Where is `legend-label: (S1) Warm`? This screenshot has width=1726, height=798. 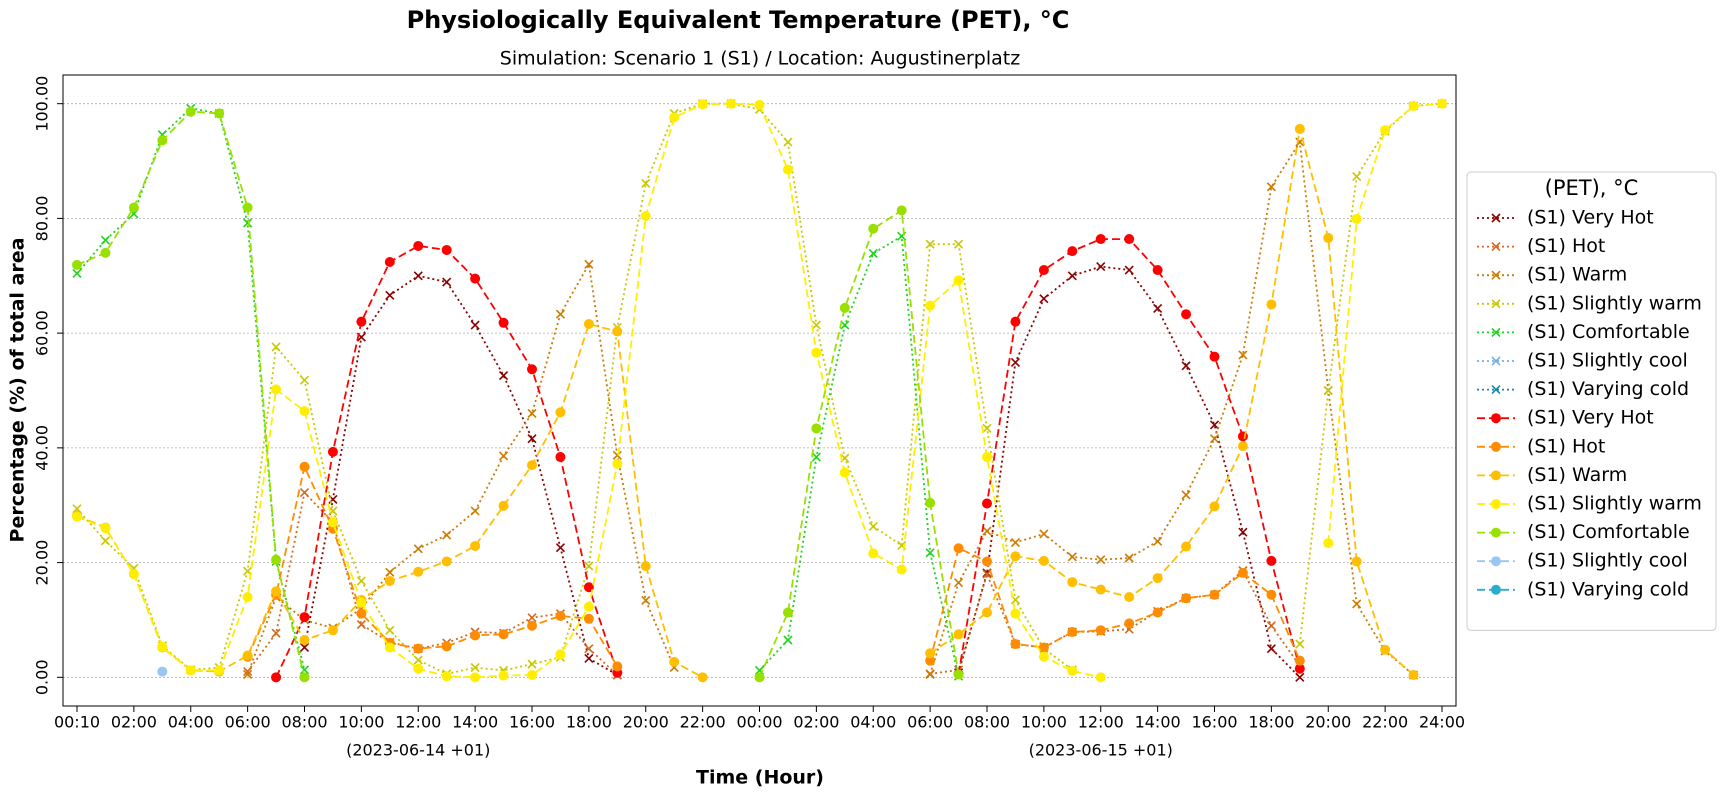
legend-label: (S1) Warm is located at coordinates (1577, 275).